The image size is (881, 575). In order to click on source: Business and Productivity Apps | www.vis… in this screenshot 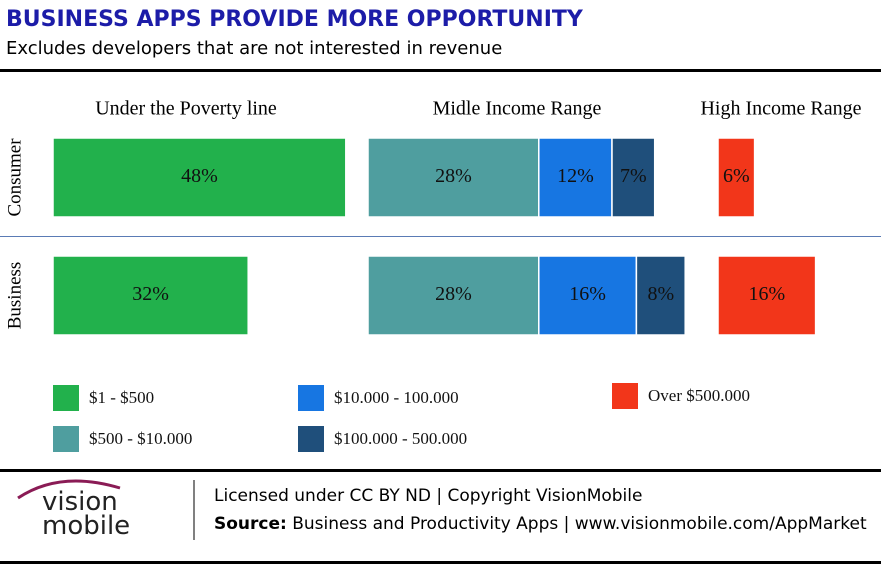, I will do `click(579, 524)`.